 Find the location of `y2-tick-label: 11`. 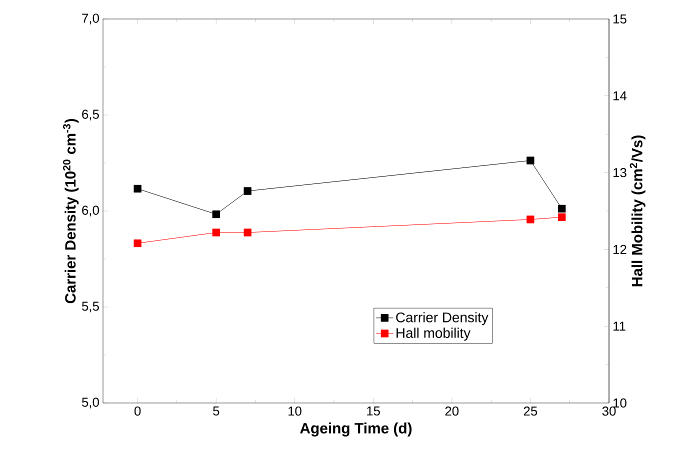

y2-tick-label: 11 is located at coordinates (620, 326).